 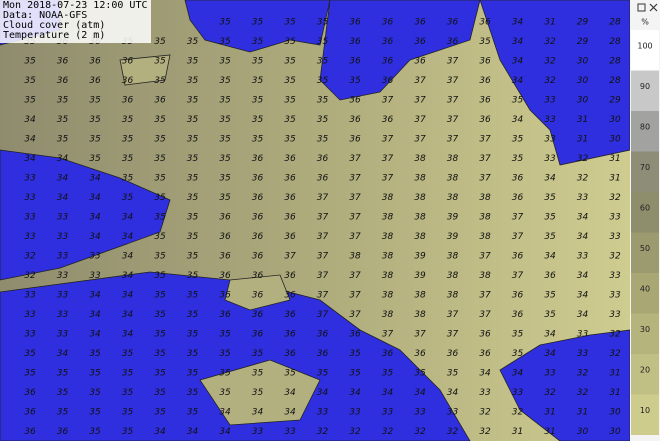 What do you see at coordinates (549, 413) in the screenshot?
I see `temperature: 31` at bounding box center [549, 413].